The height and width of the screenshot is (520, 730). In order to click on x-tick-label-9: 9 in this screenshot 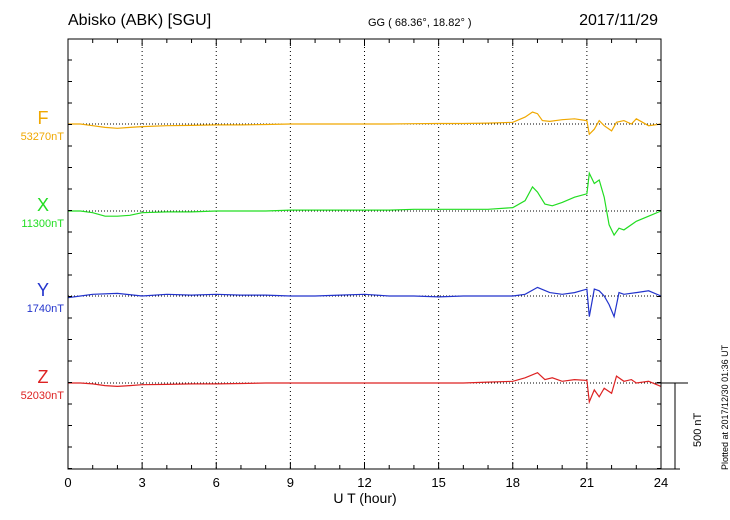, I will do `click(290, 482)`.